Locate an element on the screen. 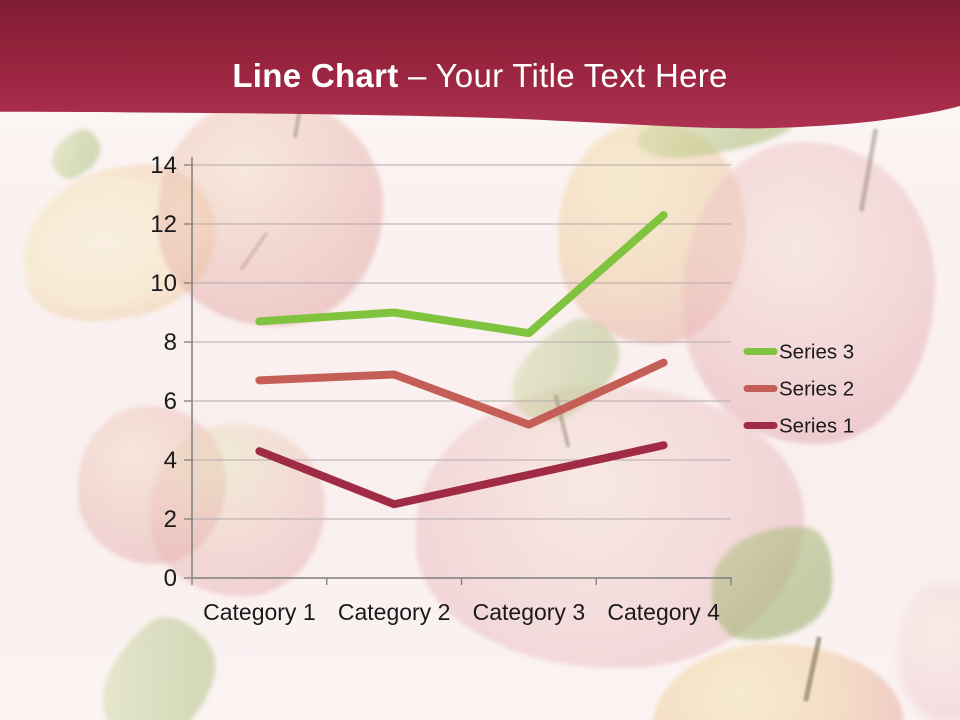 The width and height of the screenshot is (960, 720). y-axis-label: 14 is located at coordinates (163, 165).